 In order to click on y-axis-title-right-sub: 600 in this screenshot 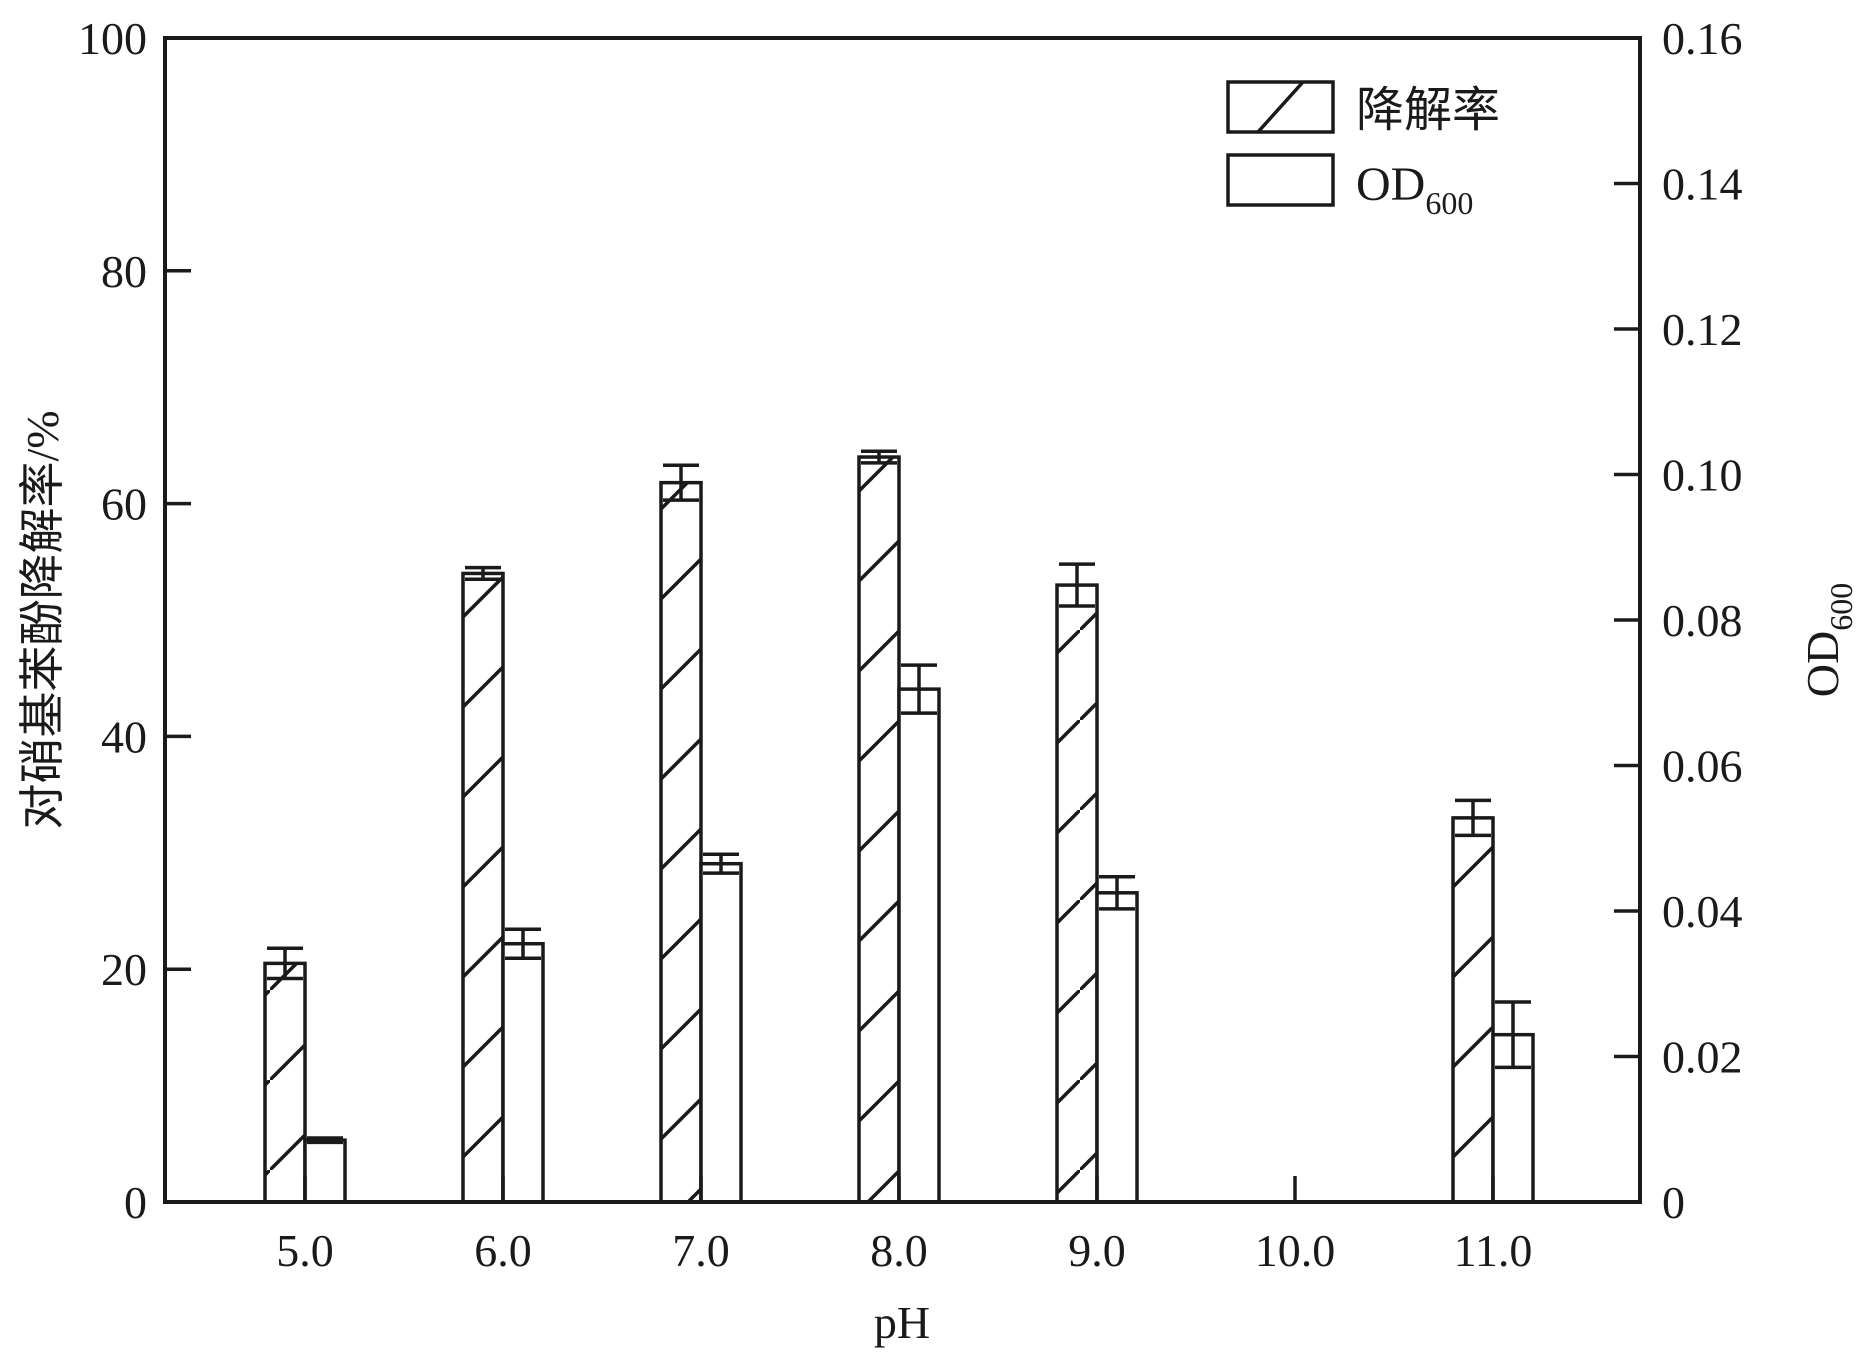, I will do `click(1841, 607)`.